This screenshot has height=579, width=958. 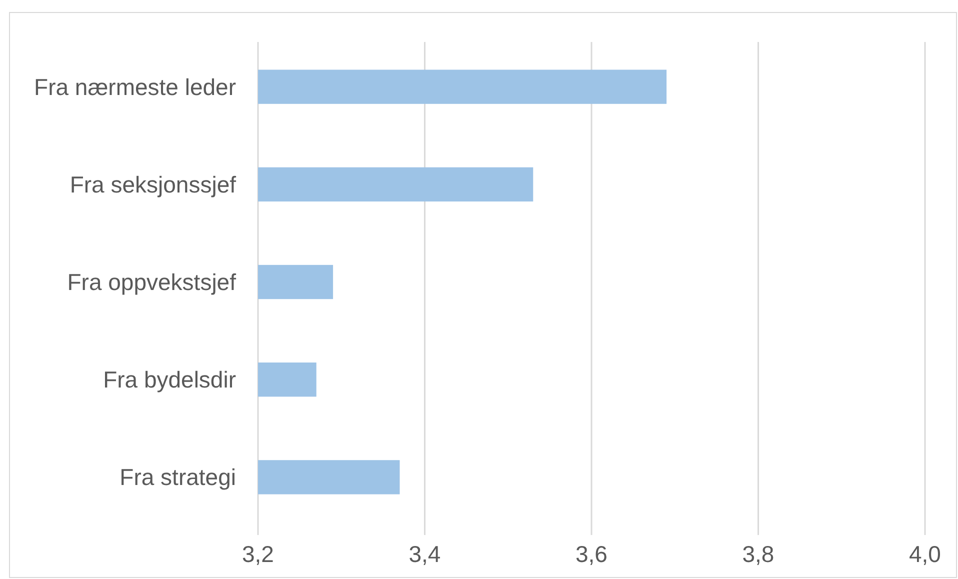 I want to click on x-tick-label: 3,2, so click(x=258, y=554).